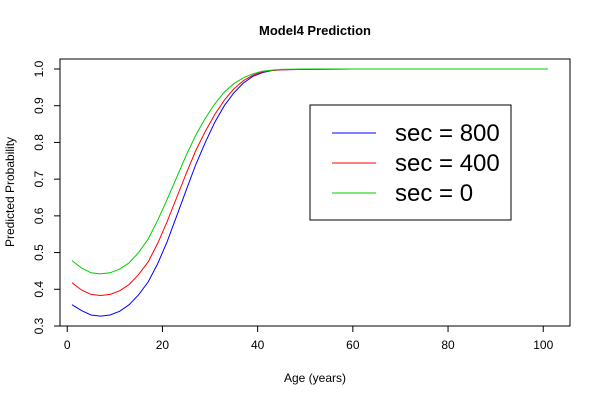 The height and width of the screenshot is (400, 600). Describe the element at coordinates (39, 325) in the screenshot. I see `y-tick-label: 0.3` at that location.